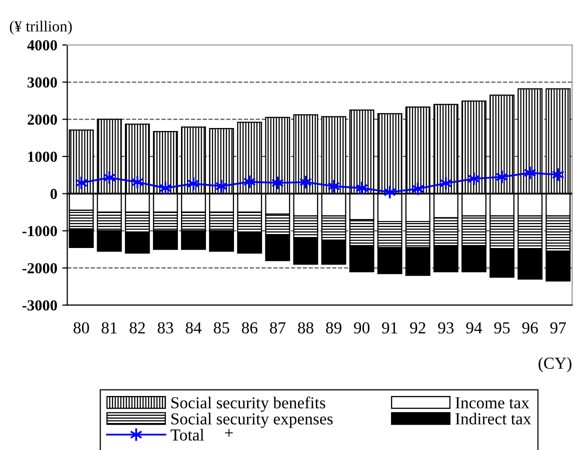 Image resolution: width=575 pixels, height=450 pixels. I want to click on y-tick-label: 3000, so click(42, 82).